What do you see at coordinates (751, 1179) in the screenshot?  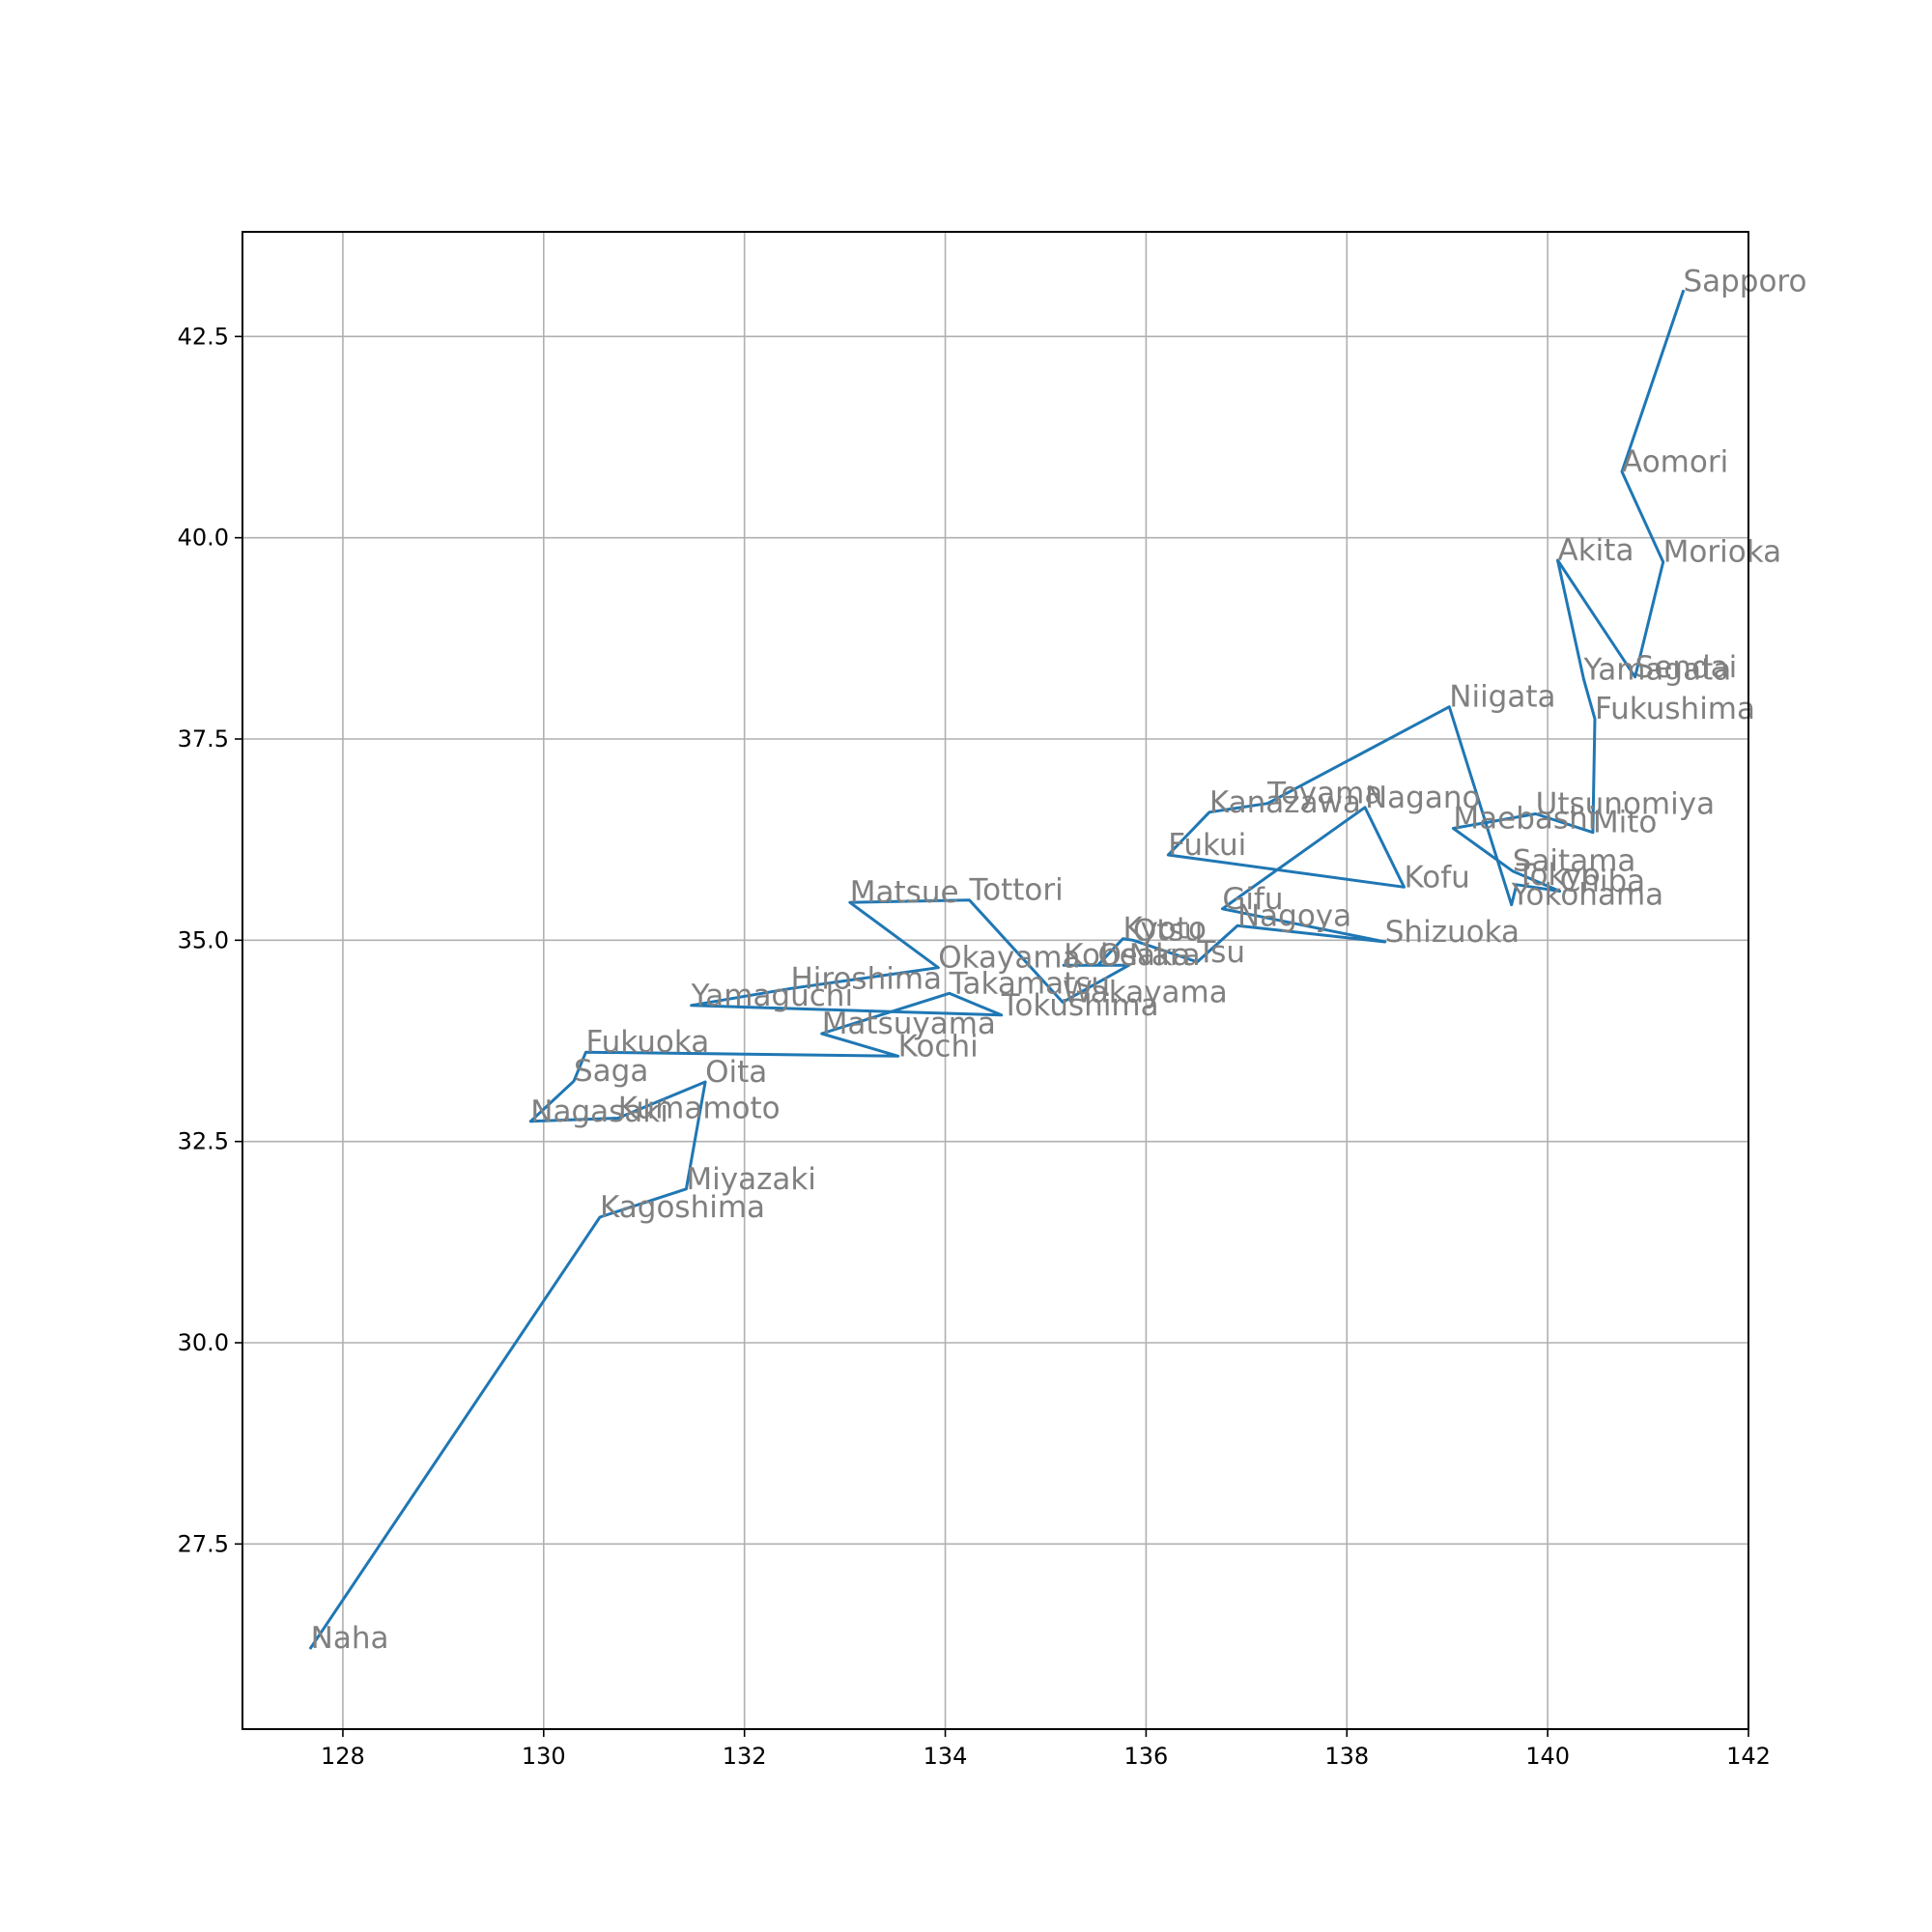 I see `city-label-miyazaki: Miyazaki` at bounding box center [751, 1179].